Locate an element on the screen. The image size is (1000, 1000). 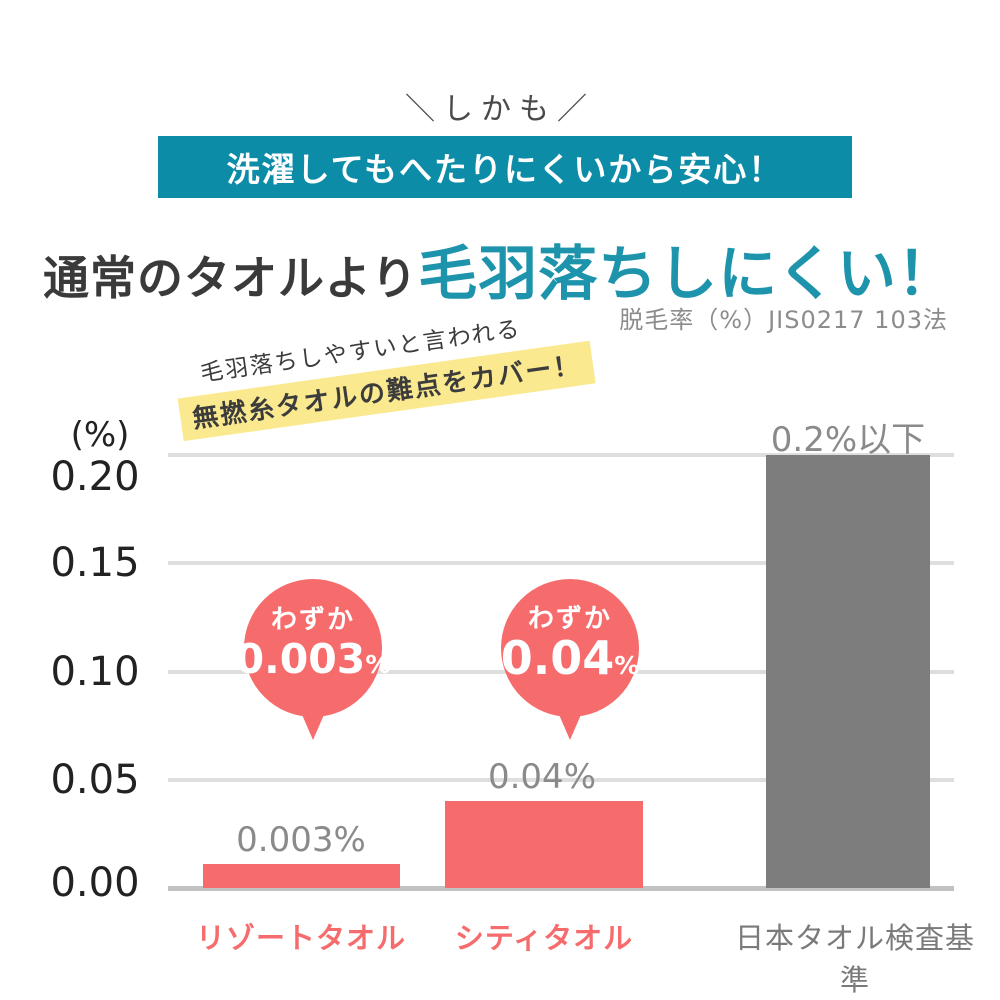
bar-city-towel is located at coordinates (544, 844).